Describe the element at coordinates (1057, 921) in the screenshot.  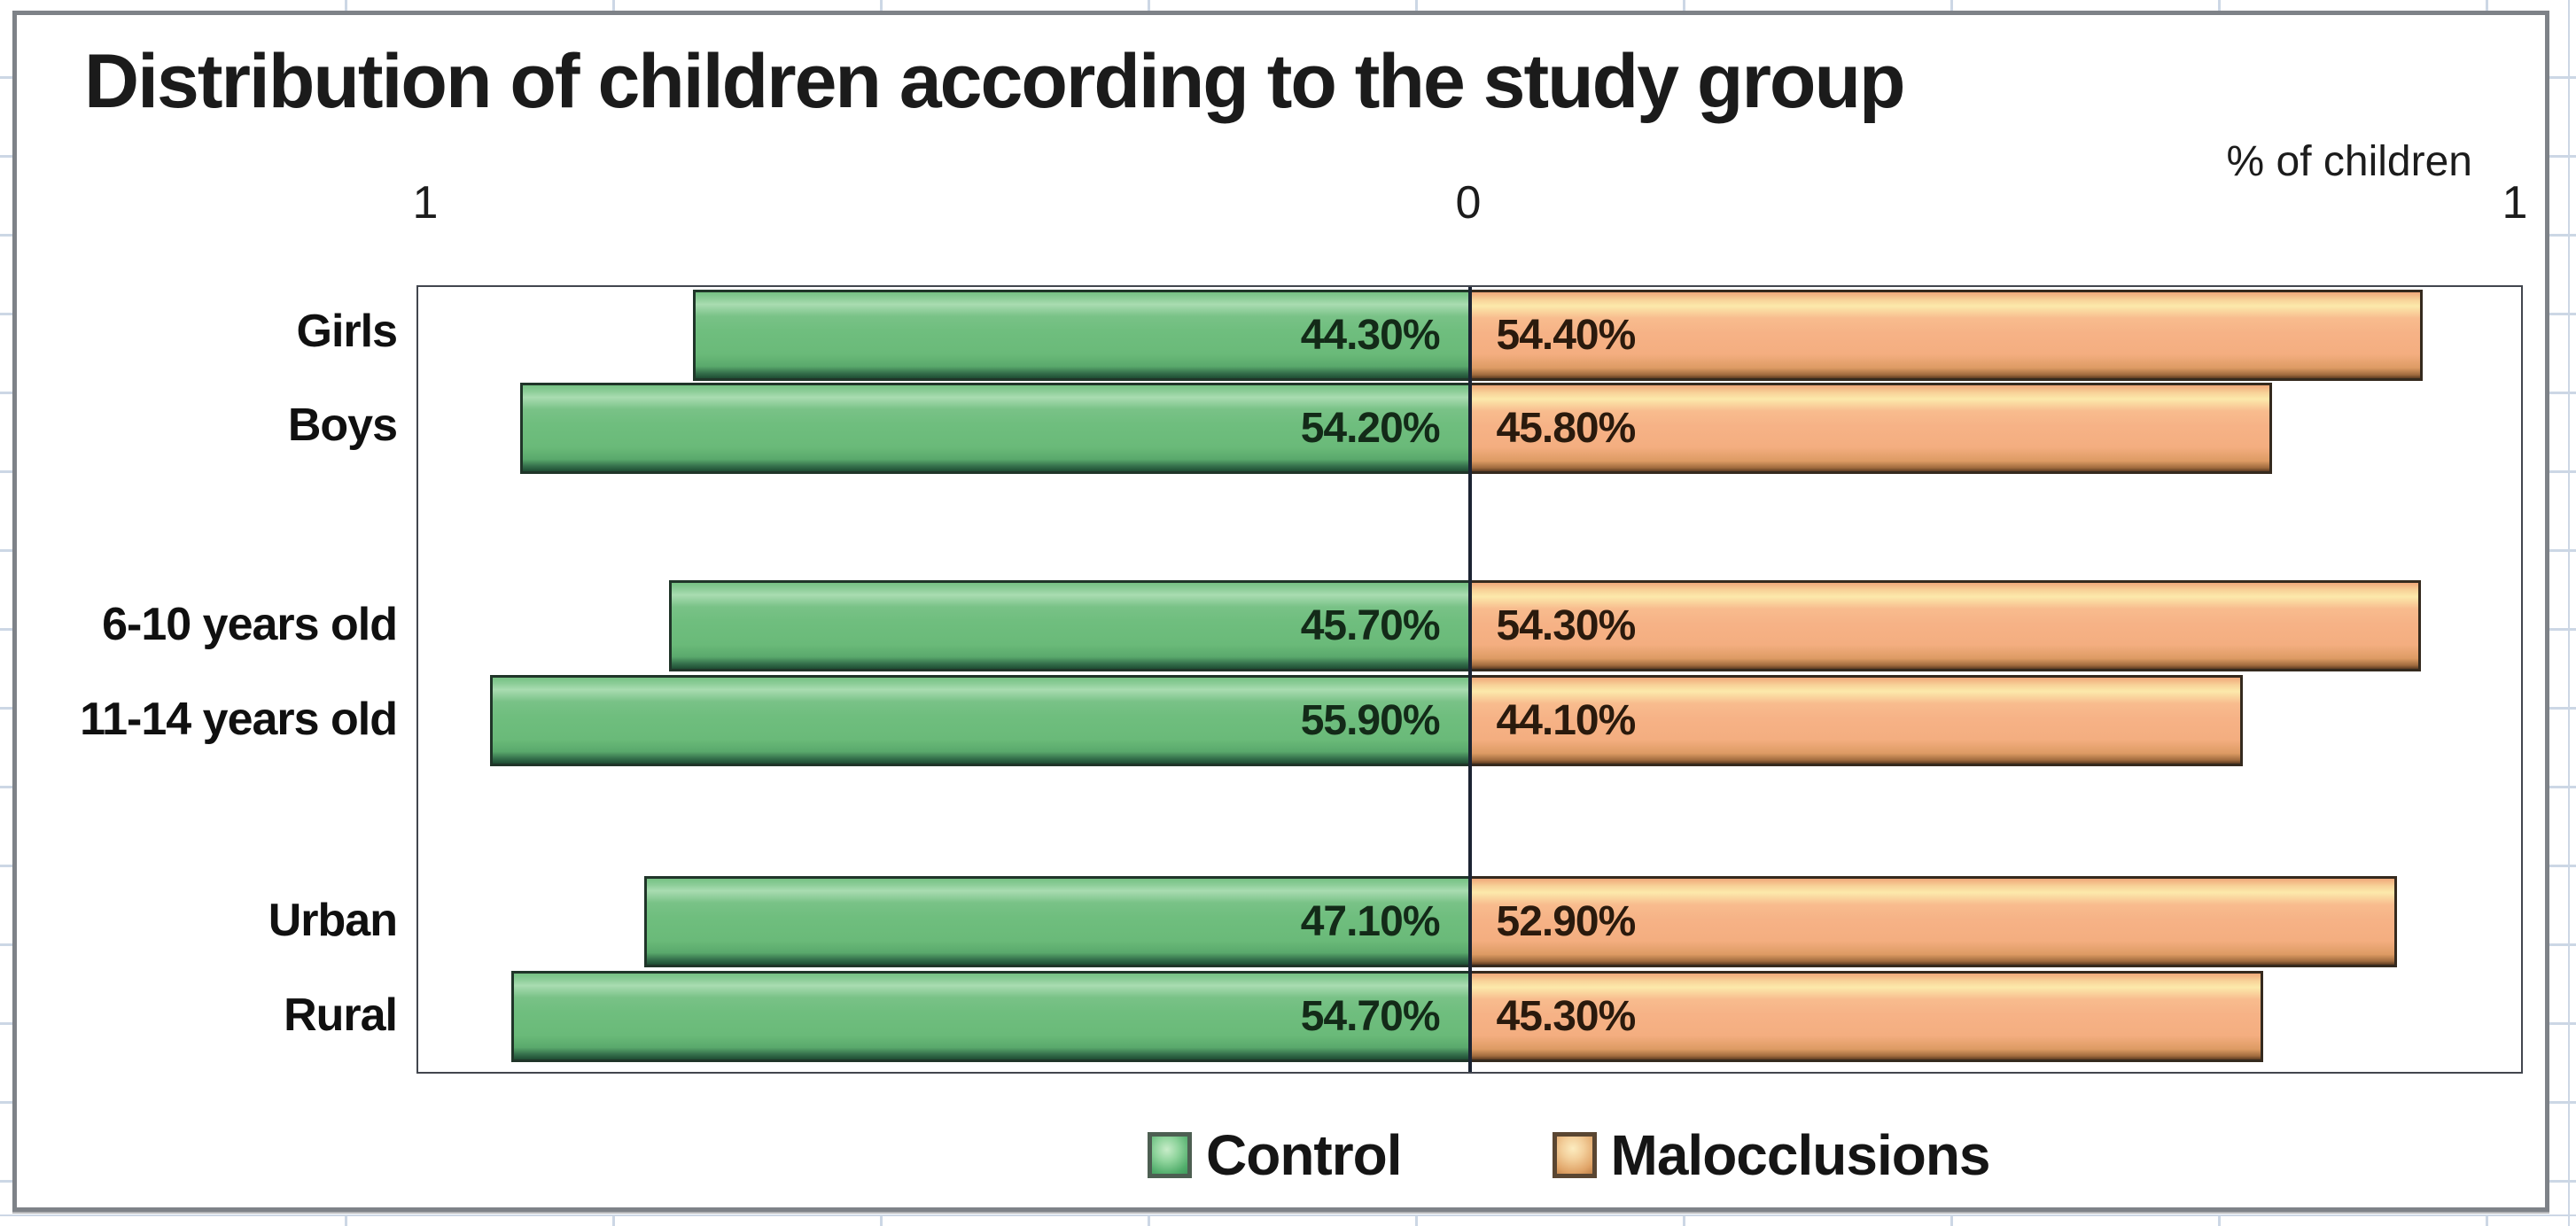
I see `control-bar: 47.10%` at that location.